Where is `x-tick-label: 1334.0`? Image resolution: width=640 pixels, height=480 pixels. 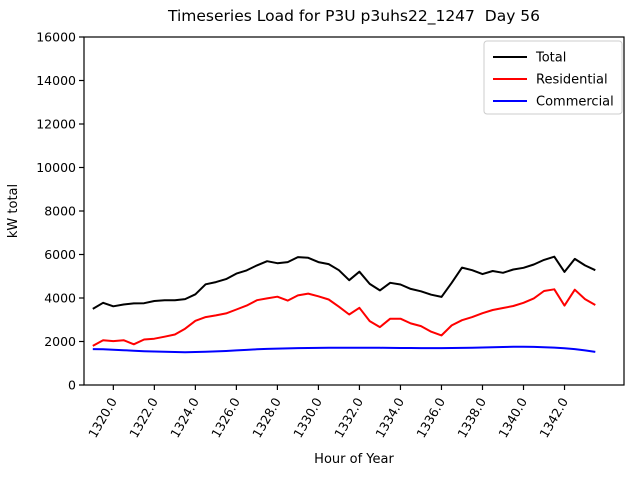 x-tick-label: 1334.0 is located at coordinates (389, 417).